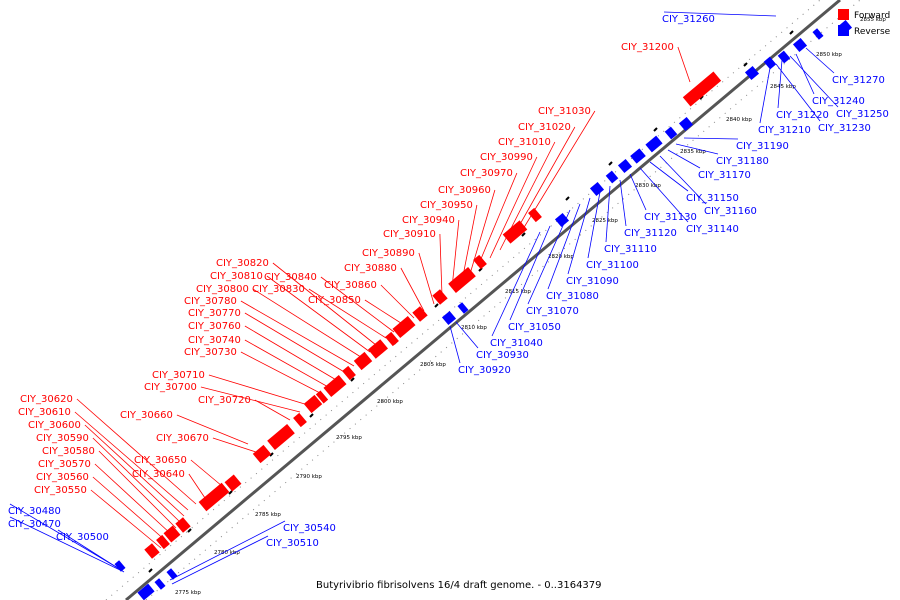 This screenshot has height=600, width=900. I want to click on reverse-gene-label: CIY_31250, so click(862, 114).